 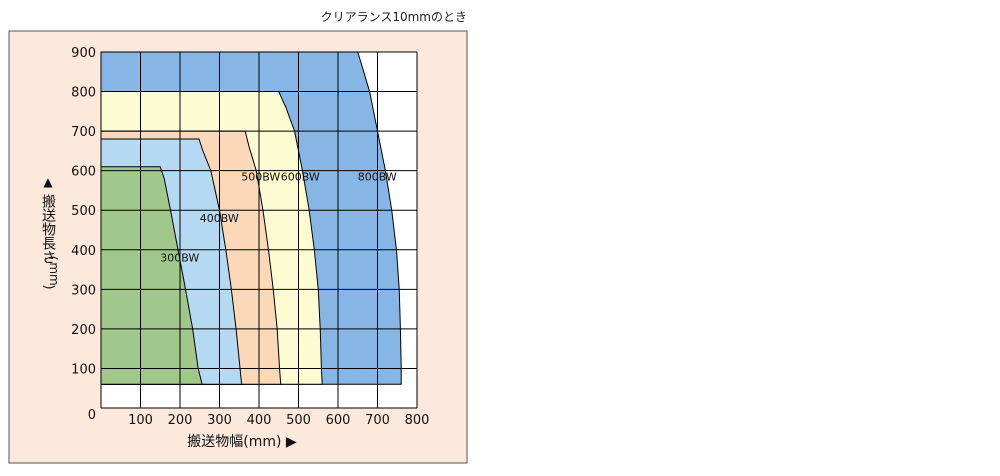 I want to click on y-tick-label: 100, so click(x=83, y=369).